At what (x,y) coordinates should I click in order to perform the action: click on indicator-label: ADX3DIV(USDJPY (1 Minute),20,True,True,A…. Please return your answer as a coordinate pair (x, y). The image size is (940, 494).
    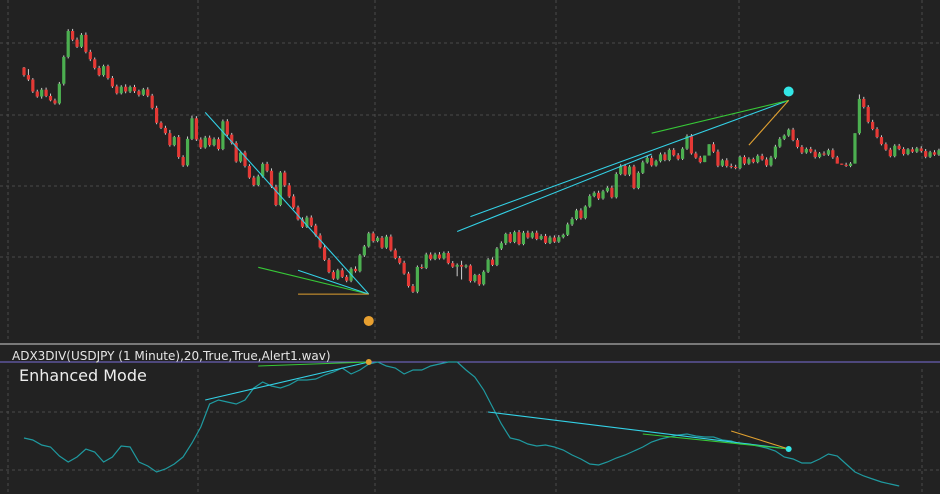
    Looking at the image, I should click on (171, 356).